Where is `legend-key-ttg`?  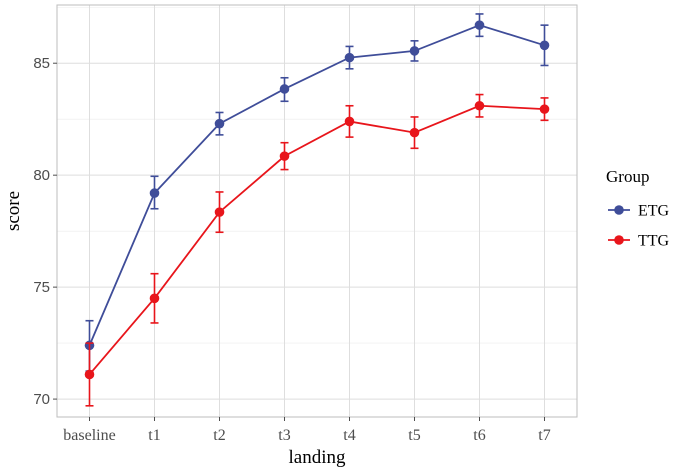
legend-key-ttg is located at coordinates (619, 240).